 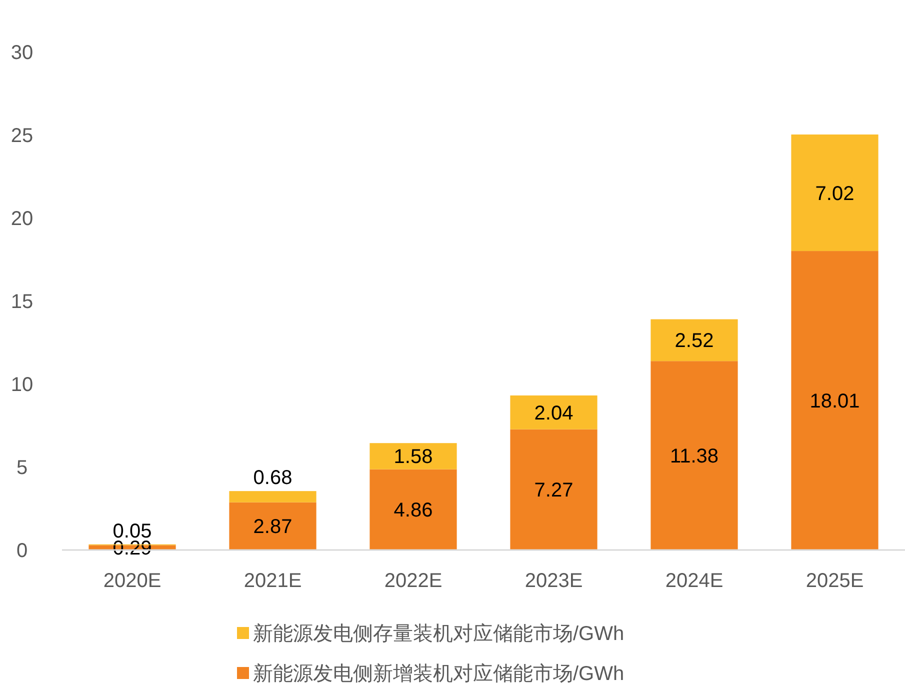 What do you see at coordinates (835, 581) in the screenshot?
I see `x-tick-label: 2025E` at bounding box center [835, 581].